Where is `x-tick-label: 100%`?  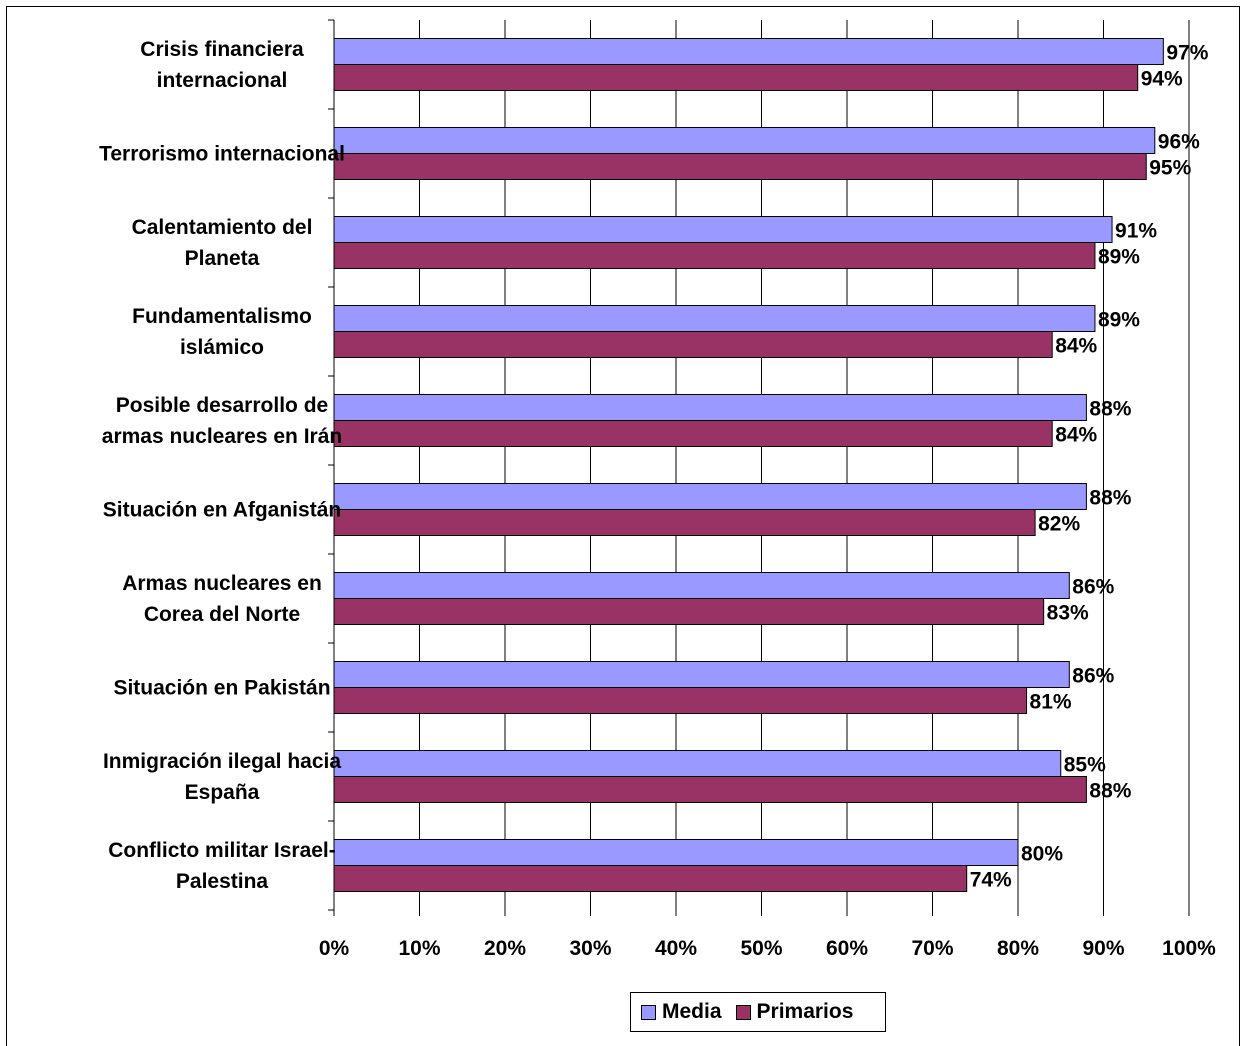
x-tick-label: 100% is located at coordinates (1189, 948).